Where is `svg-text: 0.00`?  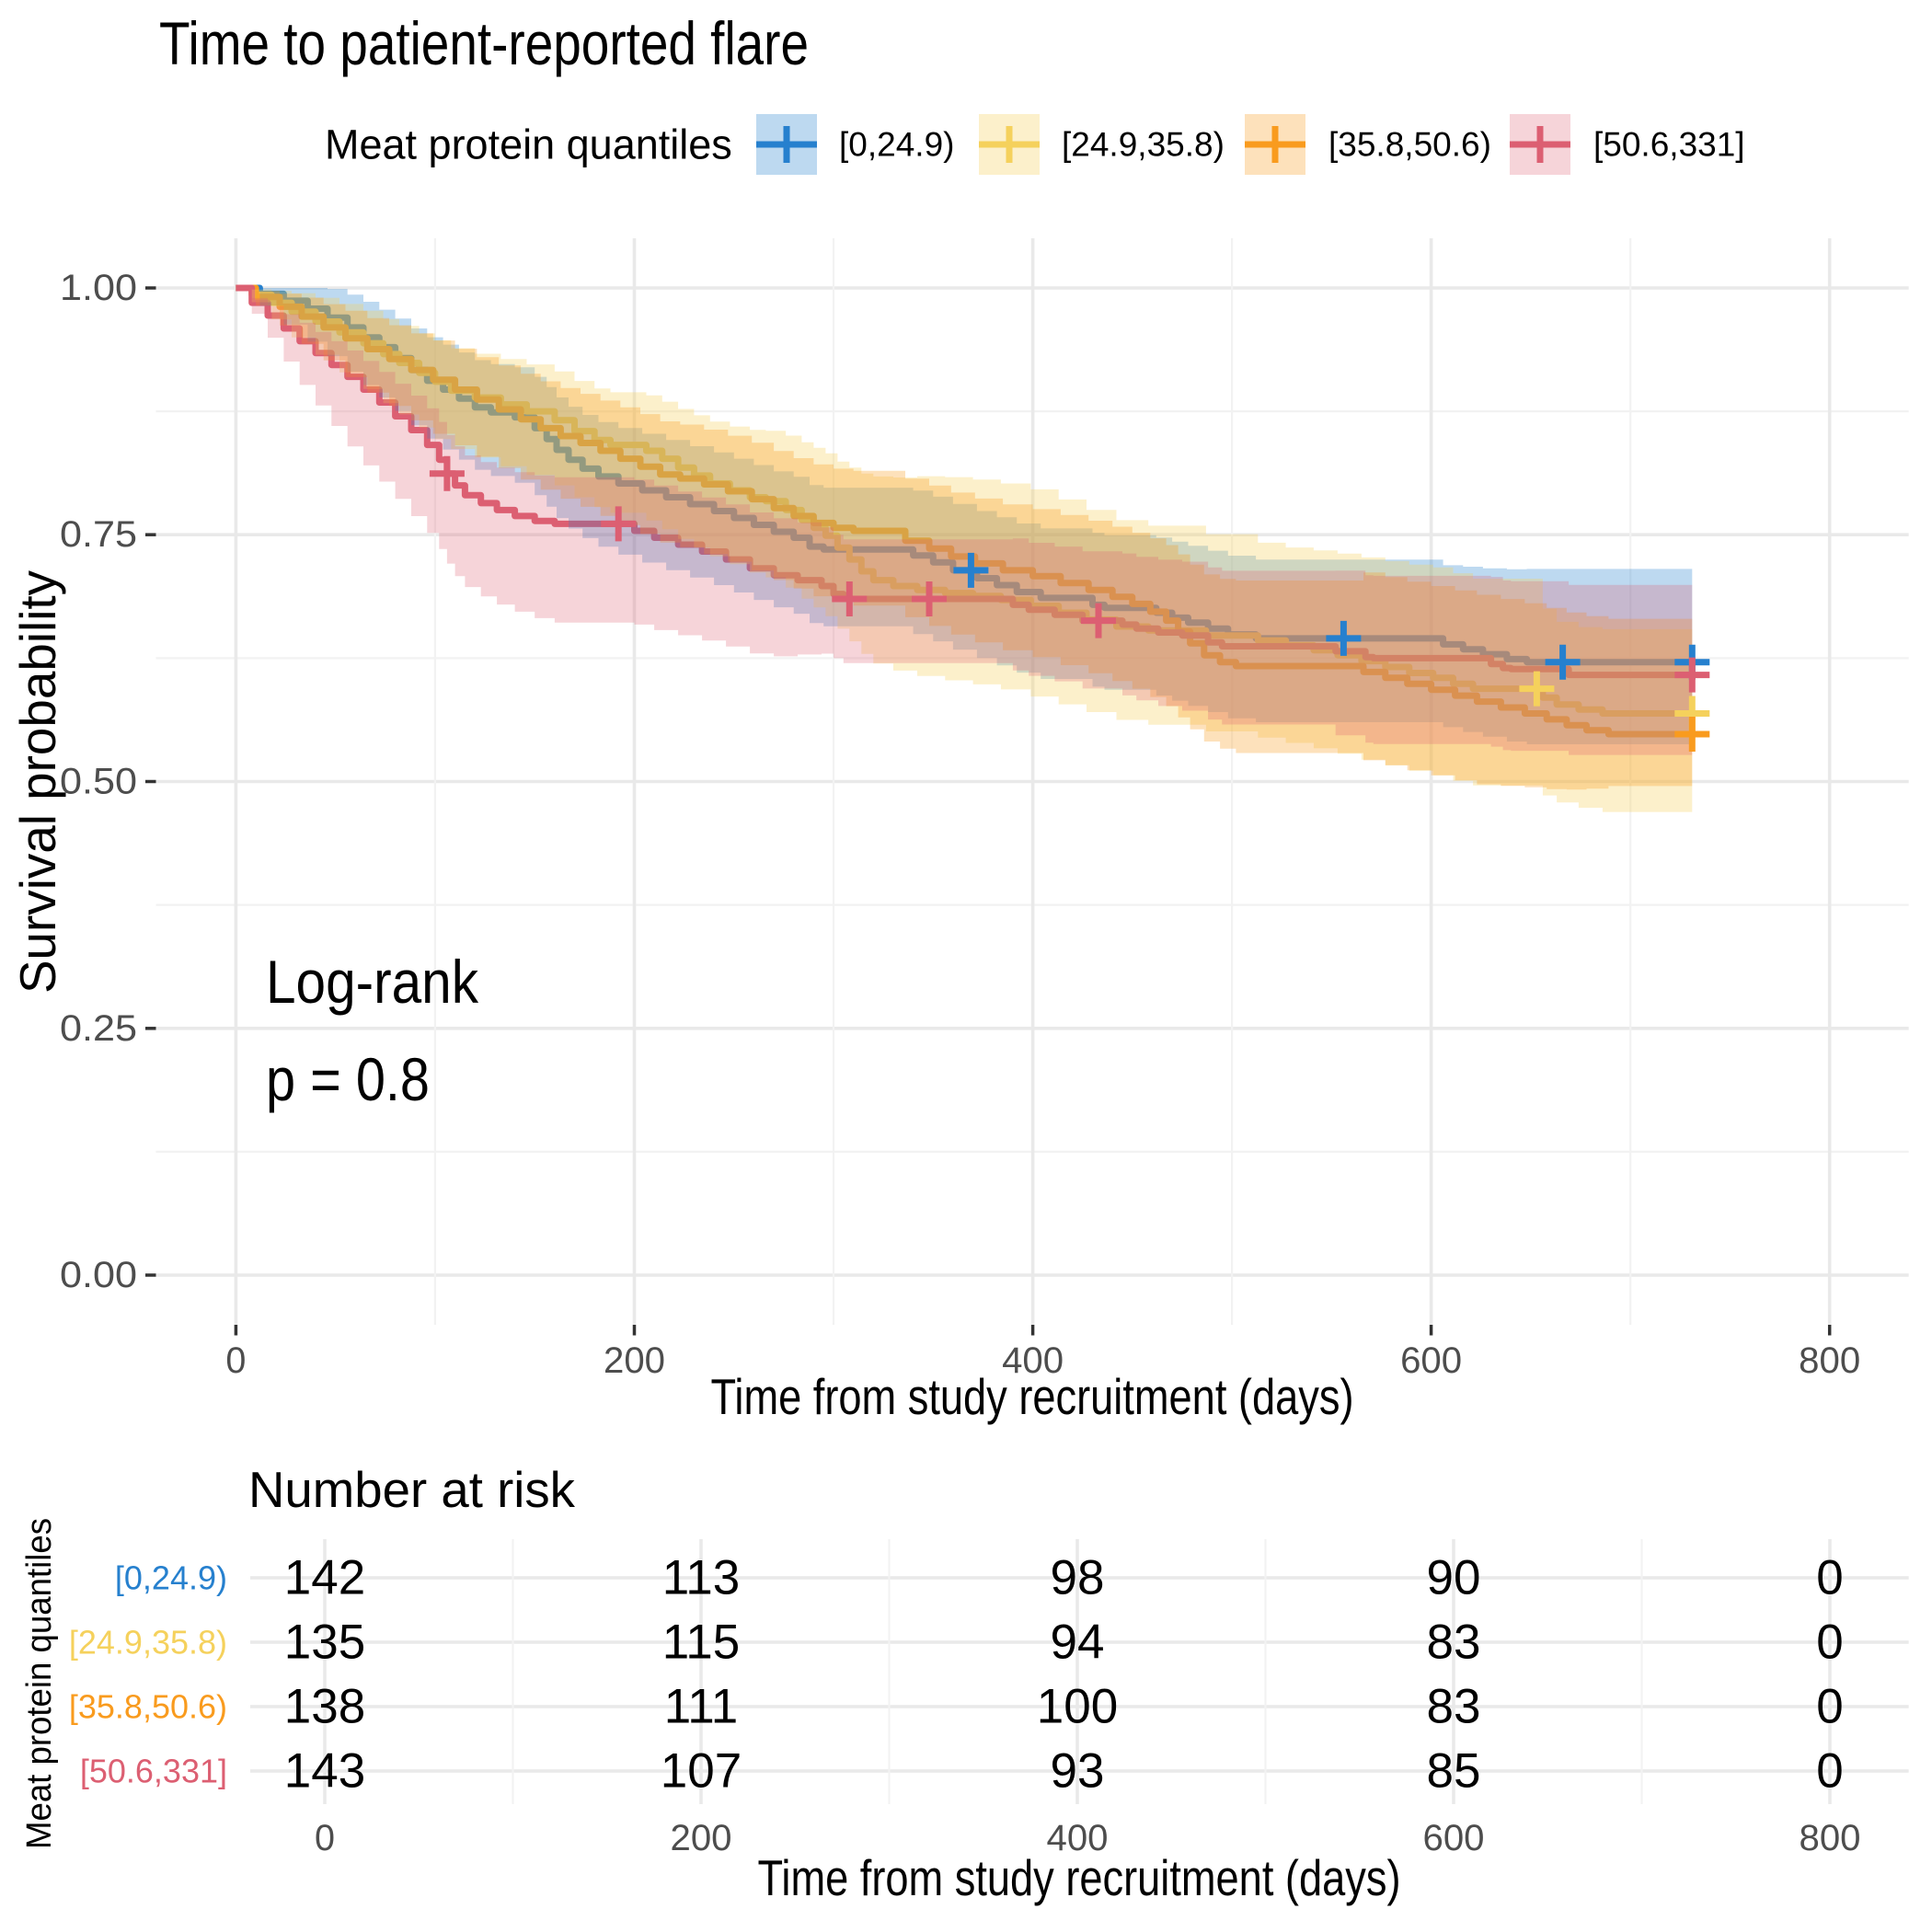
svg-text: 0.00 is located at coordinates (98, 1275).